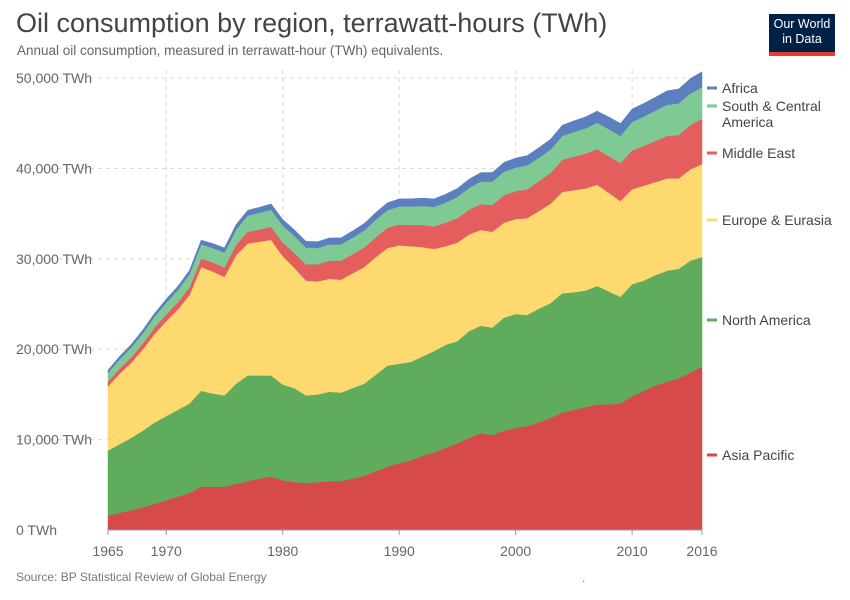 The height and width of the screenshot is (600, 850). Describe the element at coordinates (107, 551) in the screenshot. I see `x-tick-label: 1965` at that location.